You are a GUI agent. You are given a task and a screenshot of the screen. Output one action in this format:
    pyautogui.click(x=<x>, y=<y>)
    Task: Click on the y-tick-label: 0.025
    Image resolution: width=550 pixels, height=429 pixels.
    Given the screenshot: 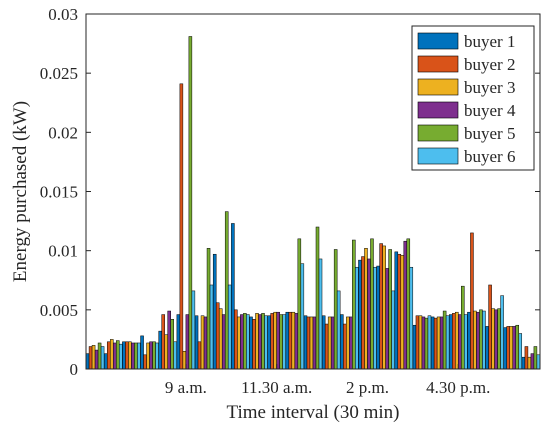 What is the action you would take?
    pyautogui.click(x=59, y=73)
    